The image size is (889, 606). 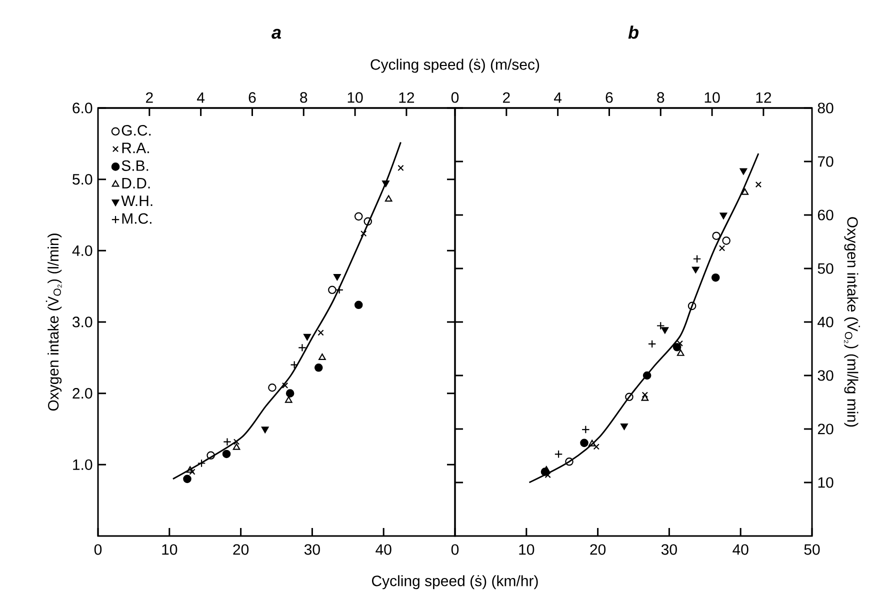 I want to click on y-tick-label: 2.0, so click(x=82, y=393).